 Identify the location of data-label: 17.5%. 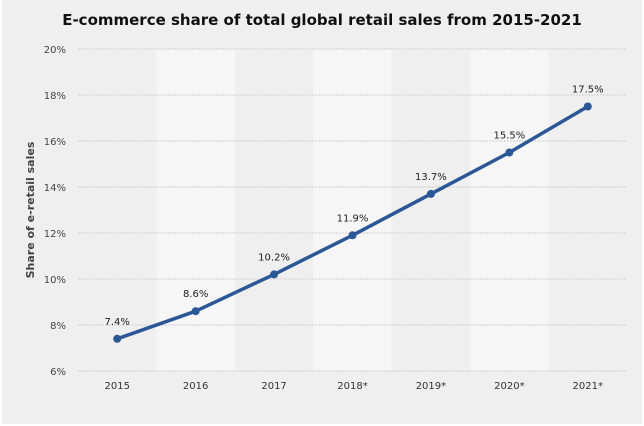
(588, 90).